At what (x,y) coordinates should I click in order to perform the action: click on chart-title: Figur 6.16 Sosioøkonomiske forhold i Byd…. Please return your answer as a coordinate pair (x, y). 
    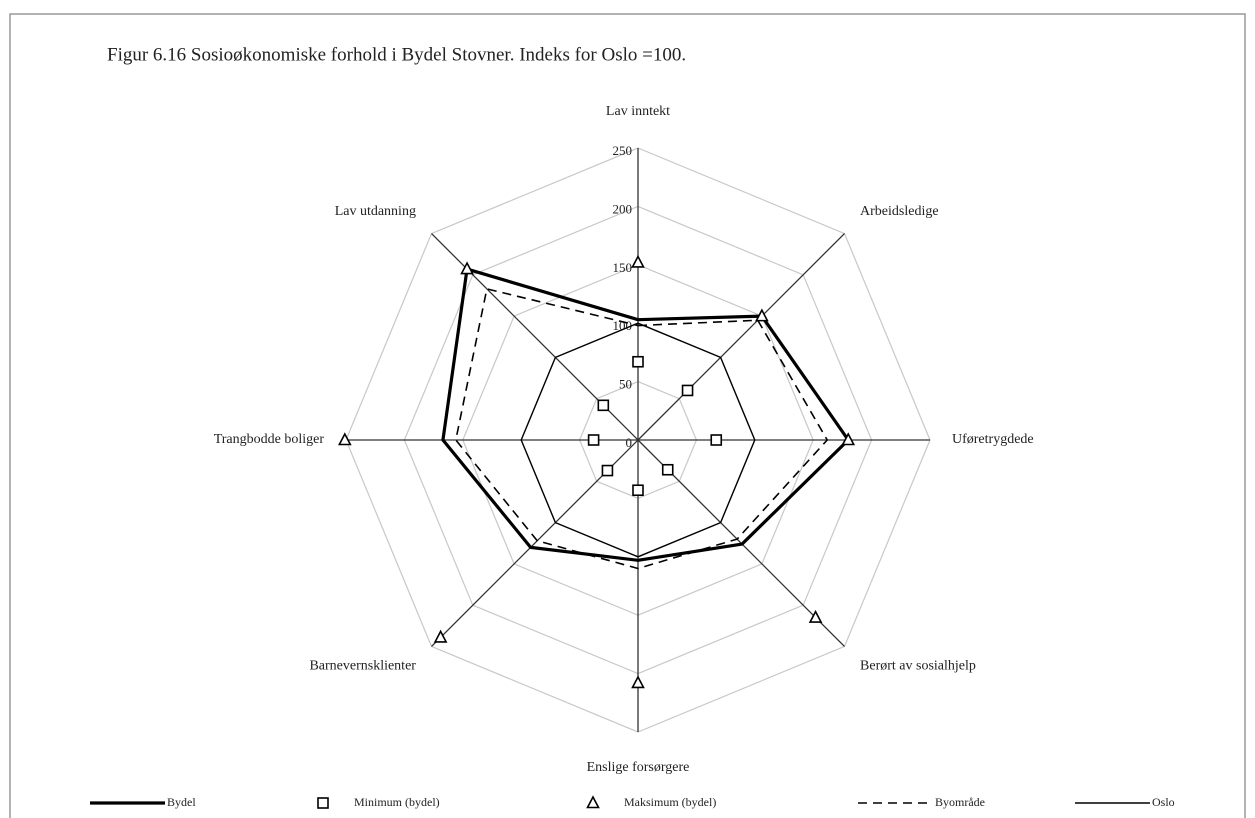
    Looking at the image, I should click on (396, 54).